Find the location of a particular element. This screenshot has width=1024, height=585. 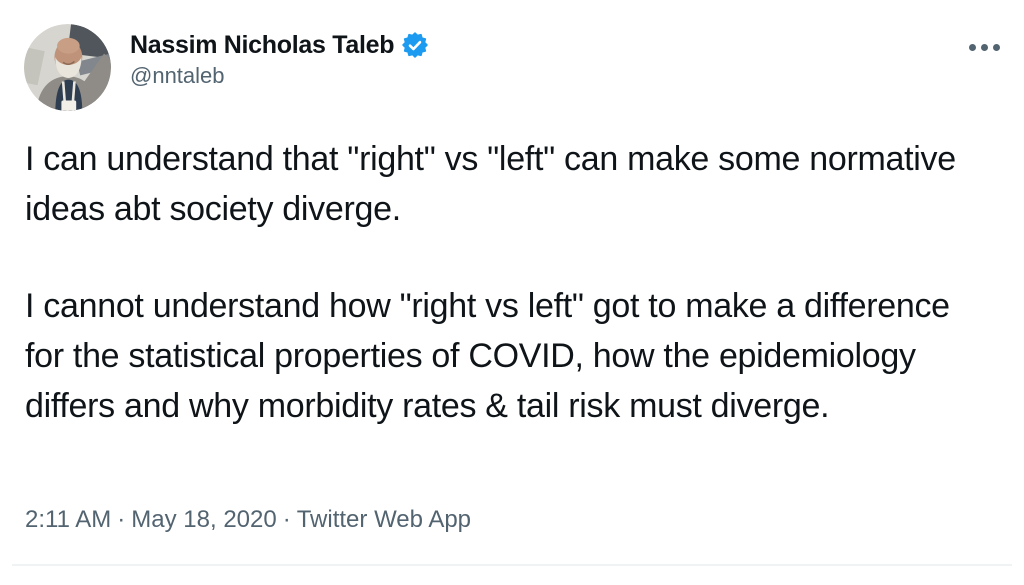

bottom-divider is located at coordinates (512, 565).